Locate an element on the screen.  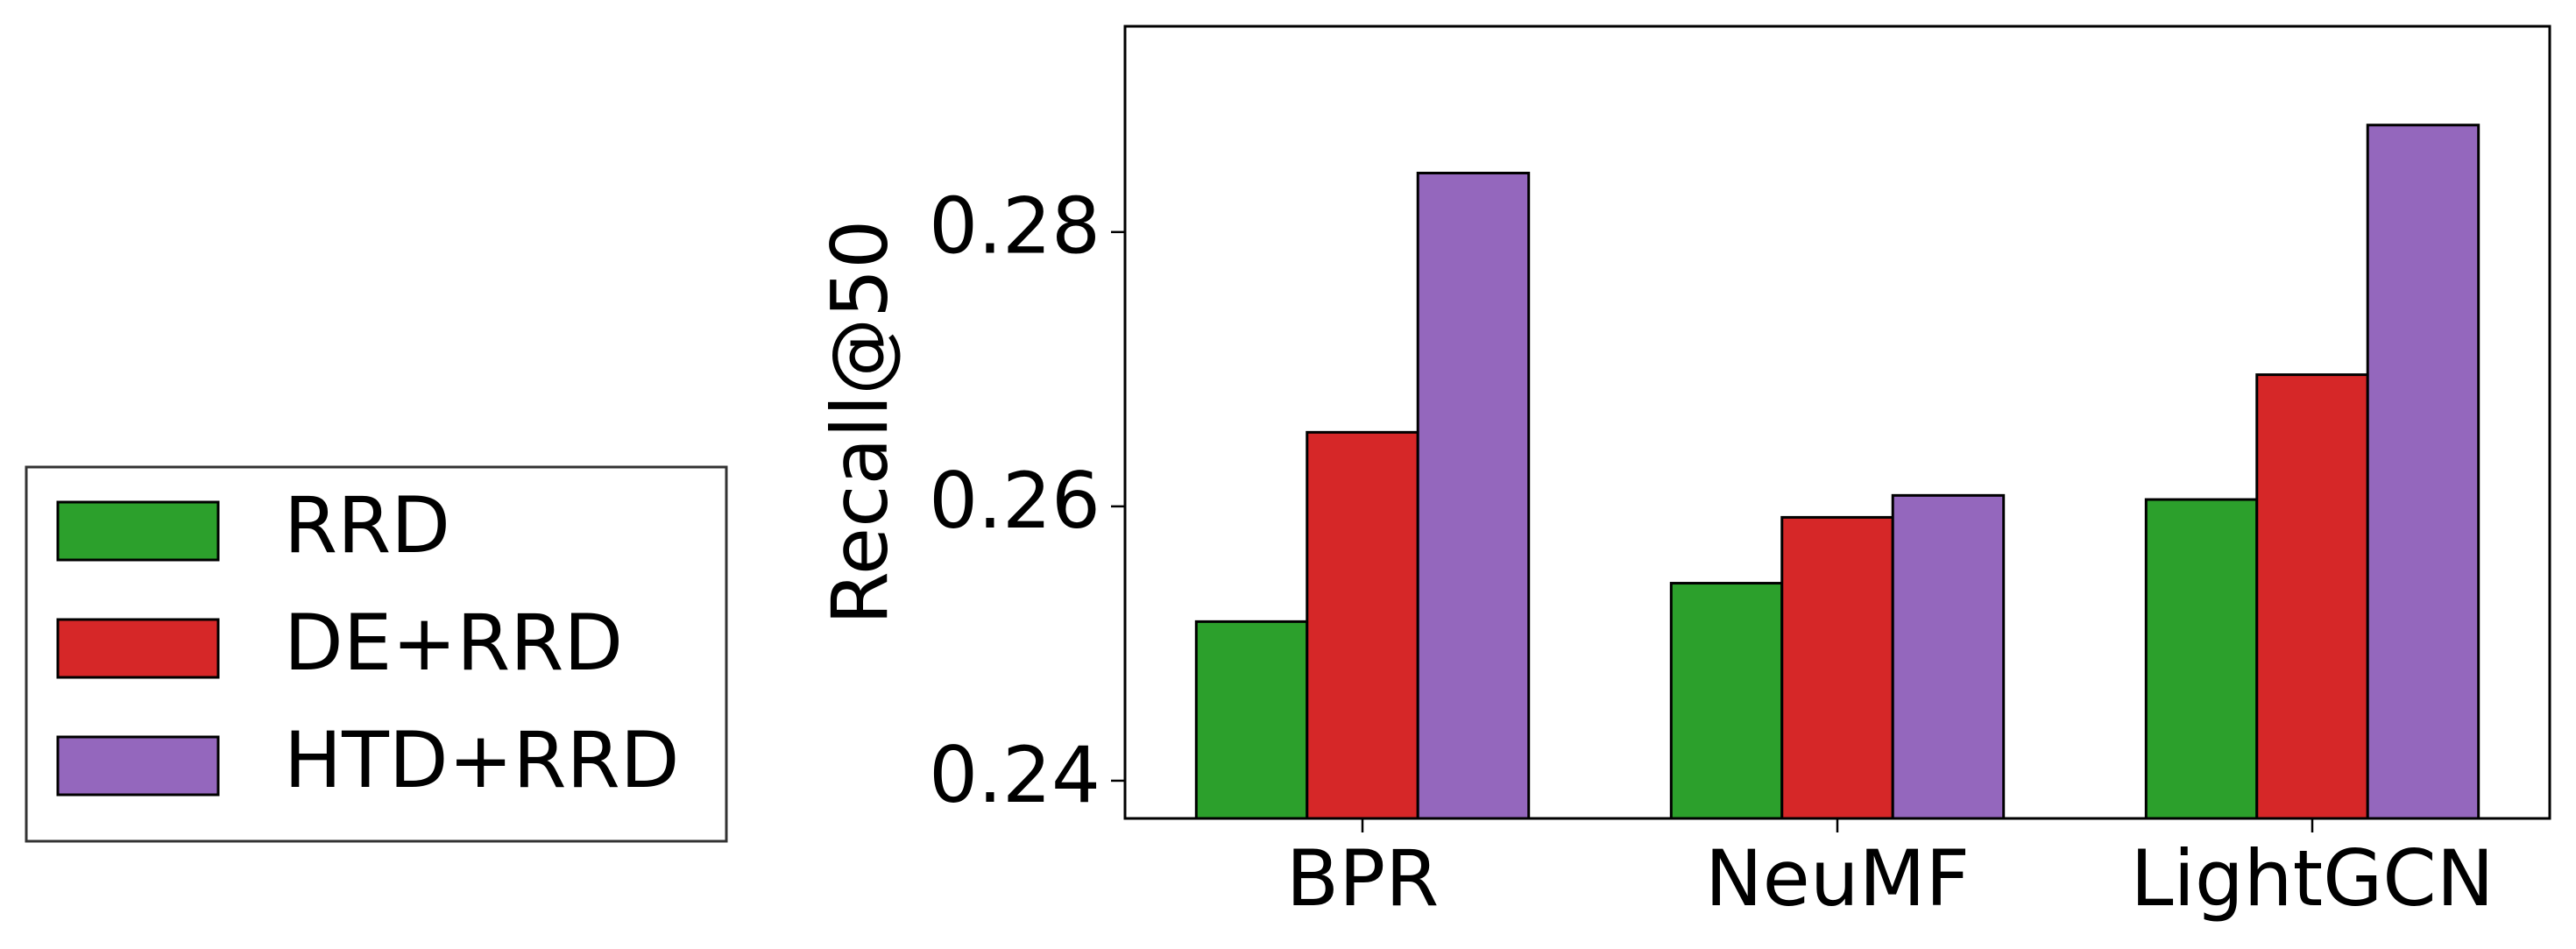
legend-label: HTD+RRD is located at coordinates (481, 760).